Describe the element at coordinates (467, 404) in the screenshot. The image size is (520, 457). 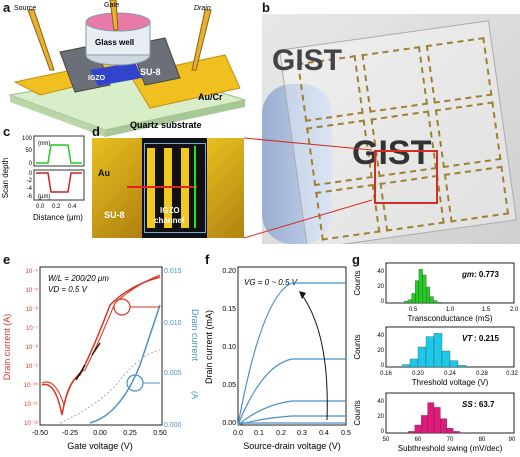
I see `svg-text: SS` at that location.